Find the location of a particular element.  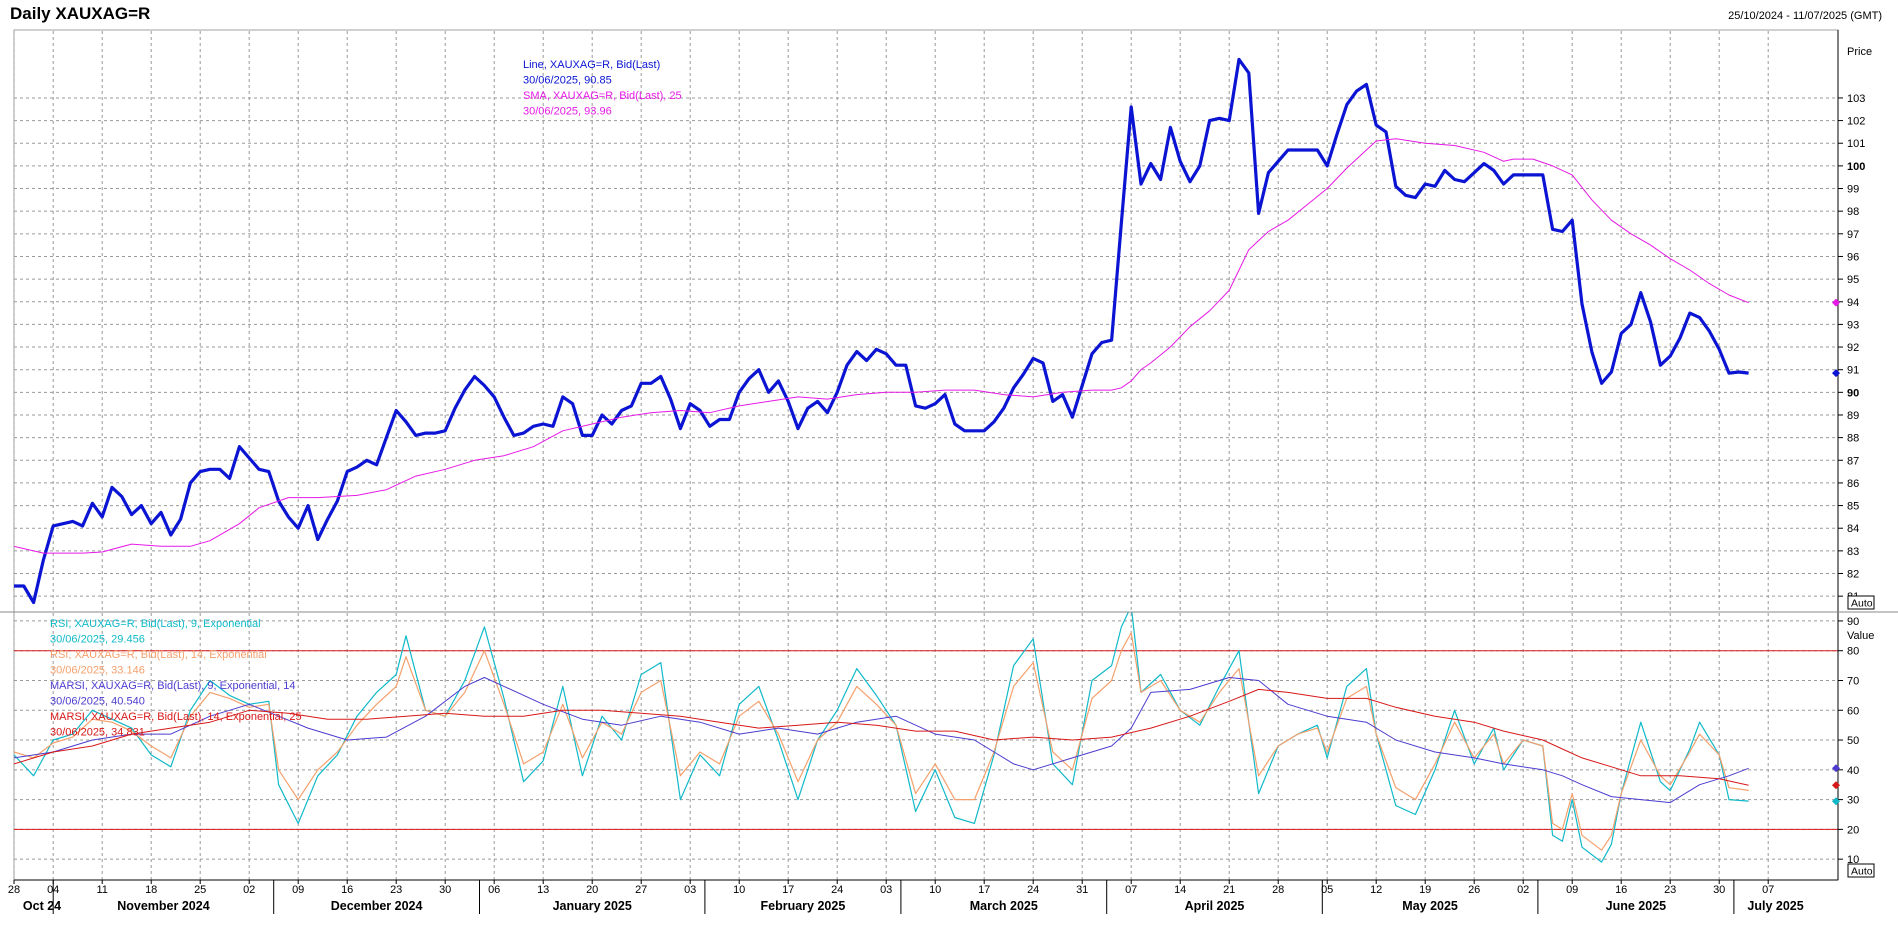

legend-label: SMA, XAUXAG=R, Bid(Last), 25 is located at coordinates (602, 96).